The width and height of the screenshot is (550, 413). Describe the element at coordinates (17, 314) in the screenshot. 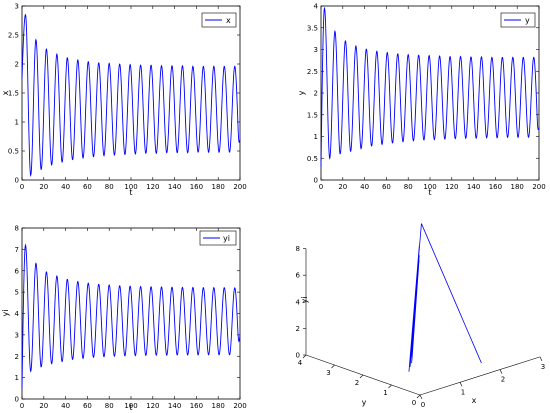

I see `ytick-label-yi-4: 4` at that location.